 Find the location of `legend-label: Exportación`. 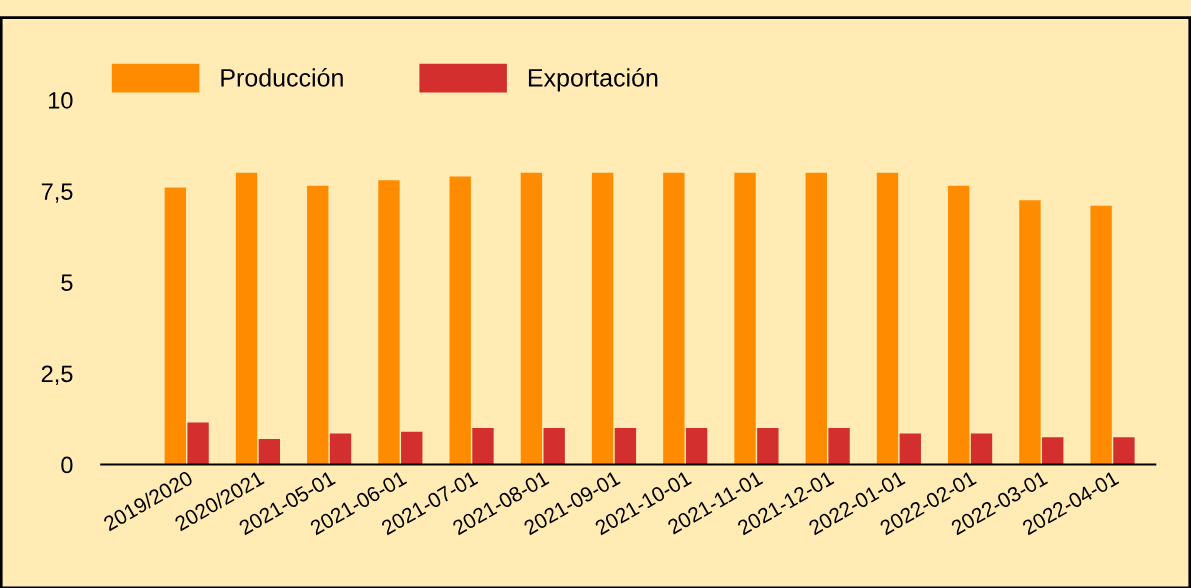

legend-label: Exportación is located at coordinates (593, 80).